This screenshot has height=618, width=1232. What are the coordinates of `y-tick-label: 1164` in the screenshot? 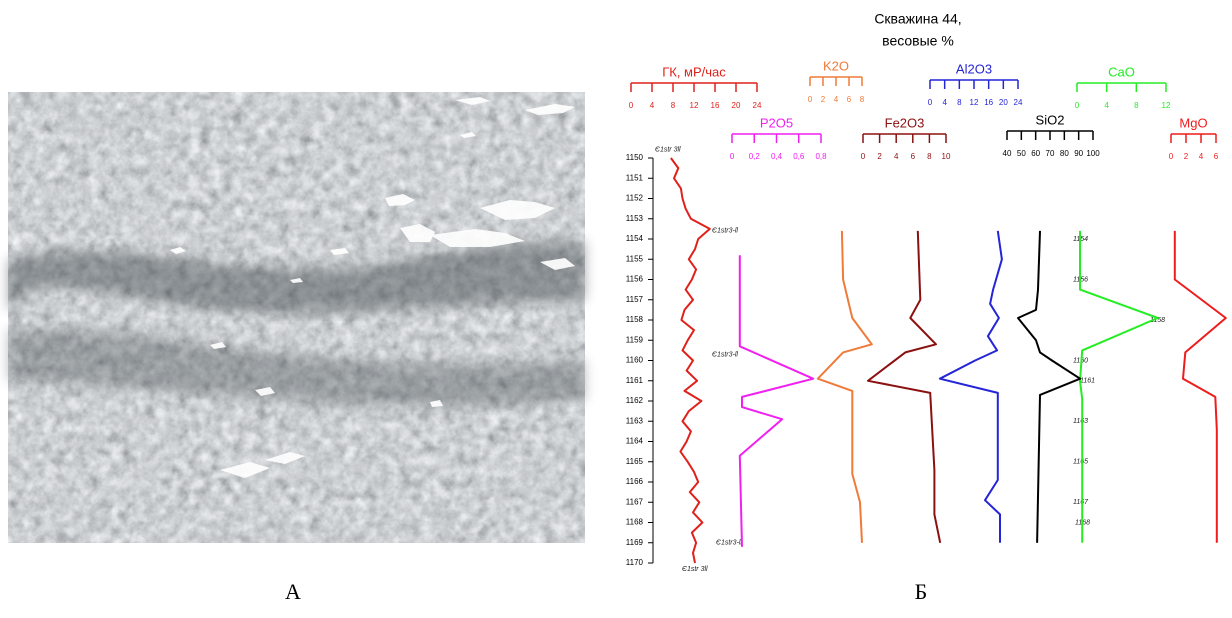 It's located at (635, 441).